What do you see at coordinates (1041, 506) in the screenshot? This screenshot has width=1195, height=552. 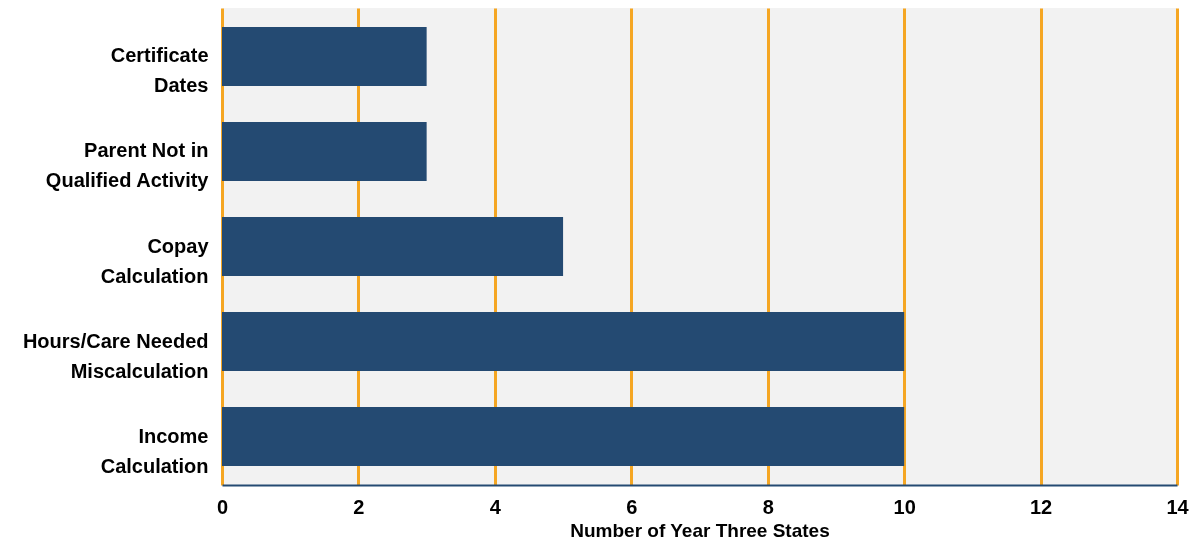 I see `x-tick-label: 12` at bounding box center [1041, 506].